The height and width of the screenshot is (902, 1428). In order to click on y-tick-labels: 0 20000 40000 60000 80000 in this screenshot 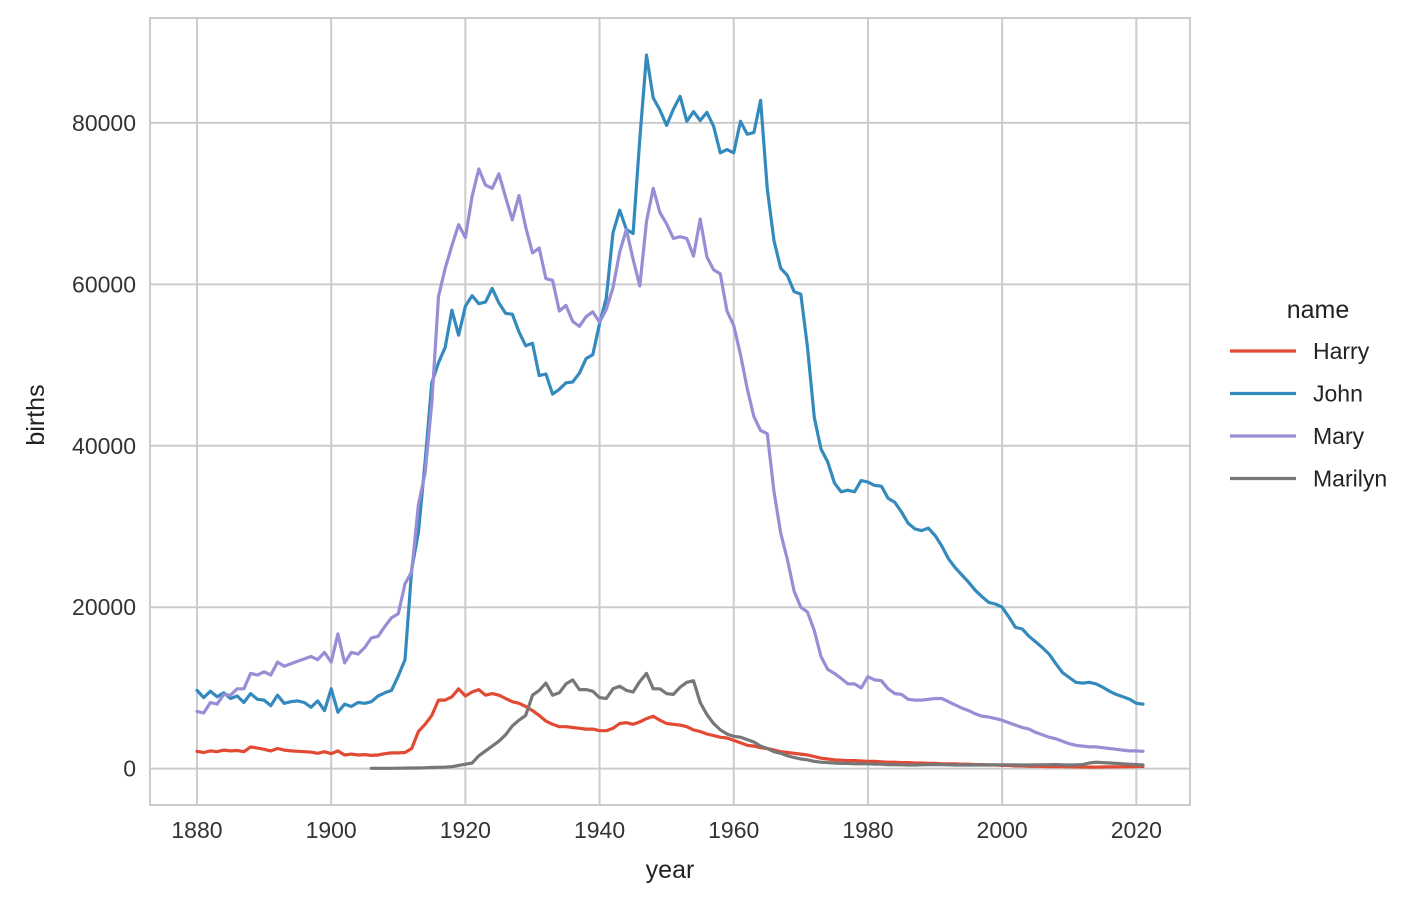, I will do `click(104, 446)`.